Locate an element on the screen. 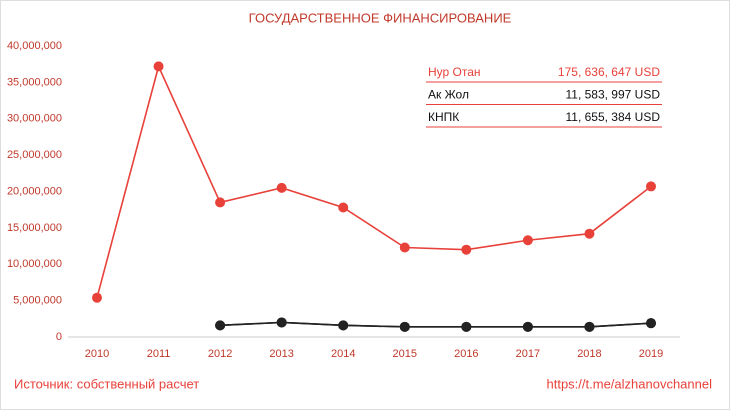 Image resolution: width=730 pixels, height=410 pixels. y-tick-label: 5,000,000 is located at coordinates (37, 301).